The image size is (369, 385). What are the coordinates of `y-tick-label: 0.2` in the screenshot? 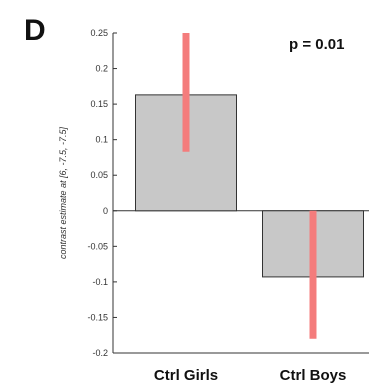 It's located at (101, 69).